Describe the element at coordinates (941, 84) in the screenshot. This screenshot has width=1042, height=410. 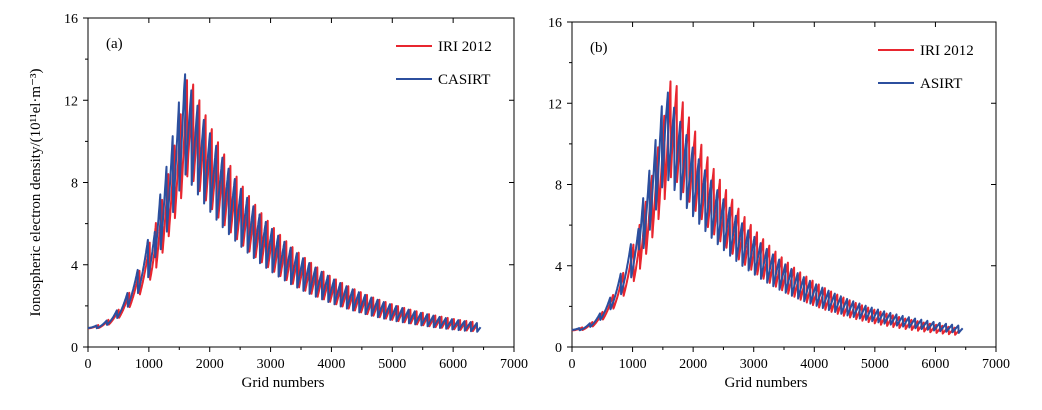
I see `legend-label: ASIRT` at that location.